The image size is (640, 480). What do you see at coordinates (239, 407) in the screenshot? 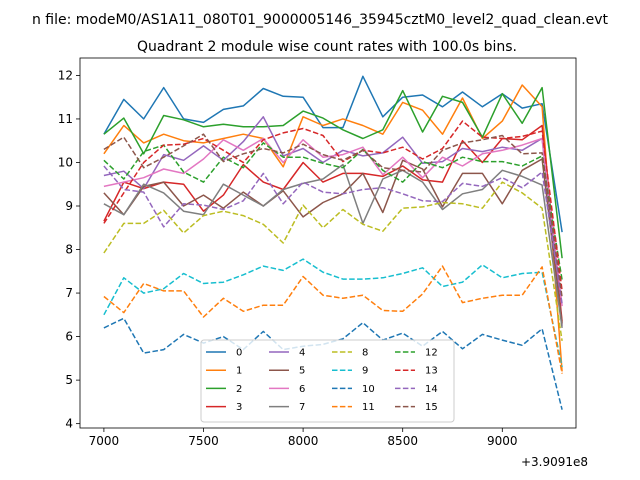
I see `legend-label-3: 3` at bounding box center [239, 407].